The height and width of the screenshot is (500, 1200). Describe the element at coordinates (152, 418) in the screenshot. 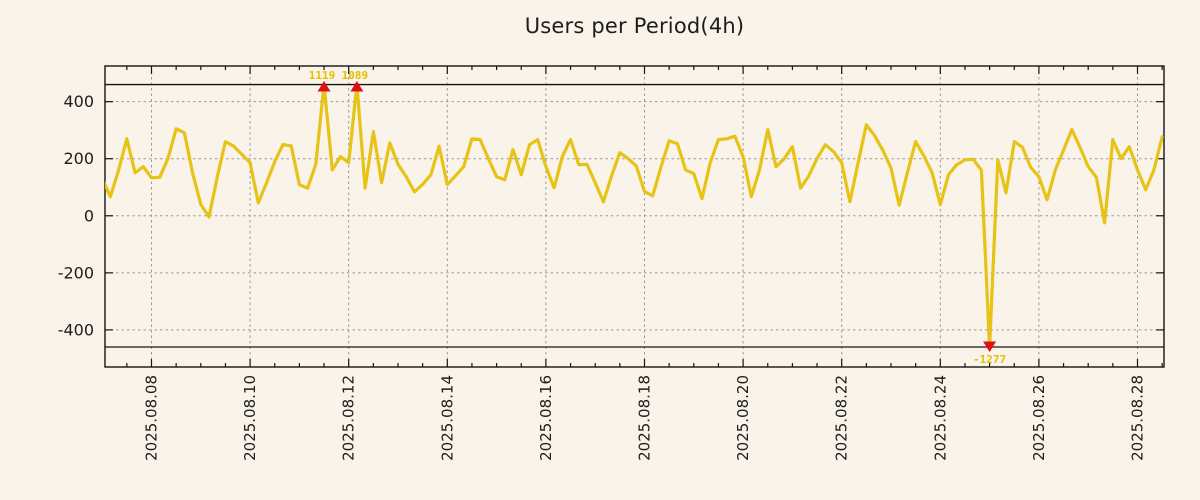

I see `x-axis-tick-label: 2025.08.08` at that location.